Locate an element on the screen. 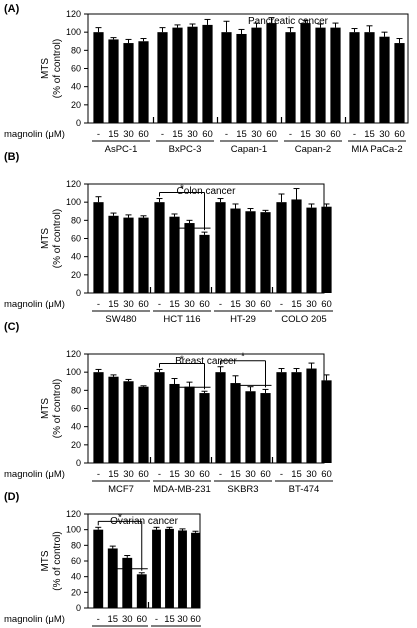 The image size is (417, 628). y-tick-label: 80 is located at coordinates (76, 390).